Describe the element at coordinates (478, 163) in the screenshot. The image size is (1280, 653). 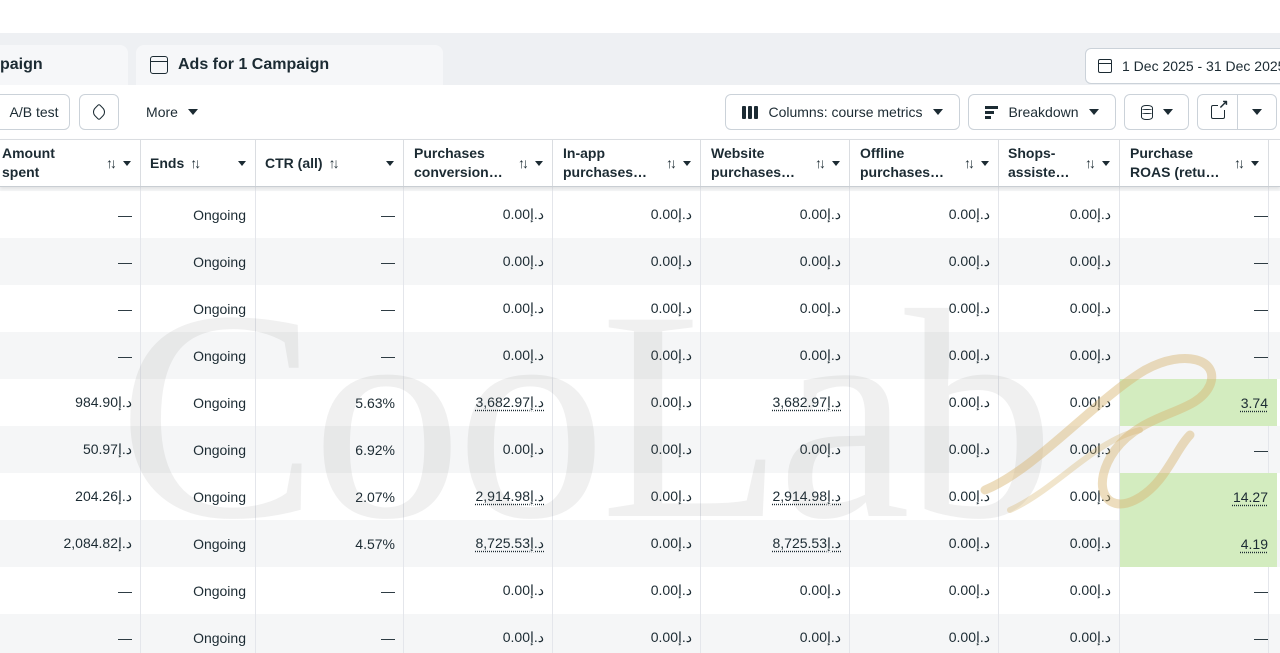
I see `column-header-purchases-conversion: Purchases conversion… ↑↓` at that location.